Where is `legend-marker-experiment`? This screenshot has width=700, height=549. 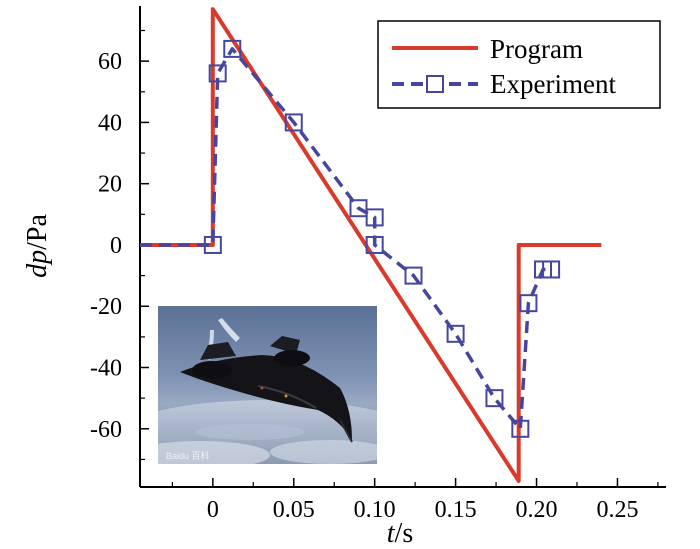
legend-marker-experiment is located at coordinates (435, 84).